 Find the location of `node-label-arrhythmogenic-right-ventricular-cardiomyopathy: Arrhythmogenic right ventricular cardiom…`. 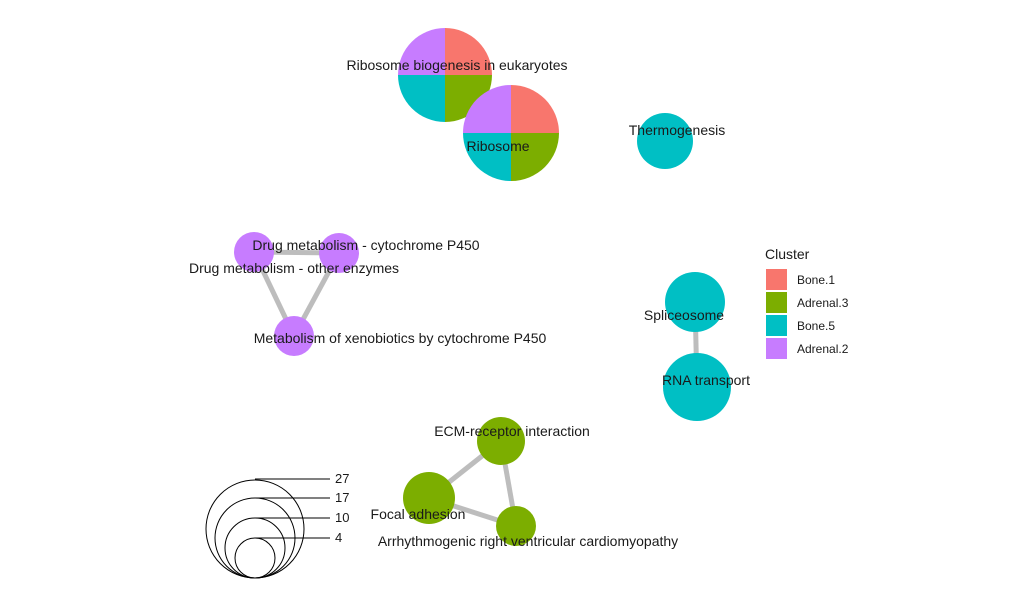

node-label-arrhythmogenic-right-ventricular-cardiomyopathy: Arrhythmogenic right ventricular cardiom… is located at coordinates (528, 541).